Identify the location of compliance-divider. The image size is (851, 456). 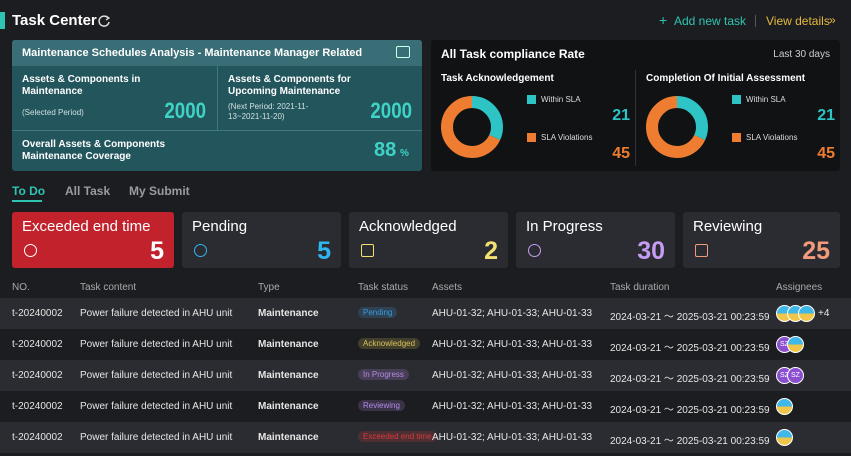
(635, 118).